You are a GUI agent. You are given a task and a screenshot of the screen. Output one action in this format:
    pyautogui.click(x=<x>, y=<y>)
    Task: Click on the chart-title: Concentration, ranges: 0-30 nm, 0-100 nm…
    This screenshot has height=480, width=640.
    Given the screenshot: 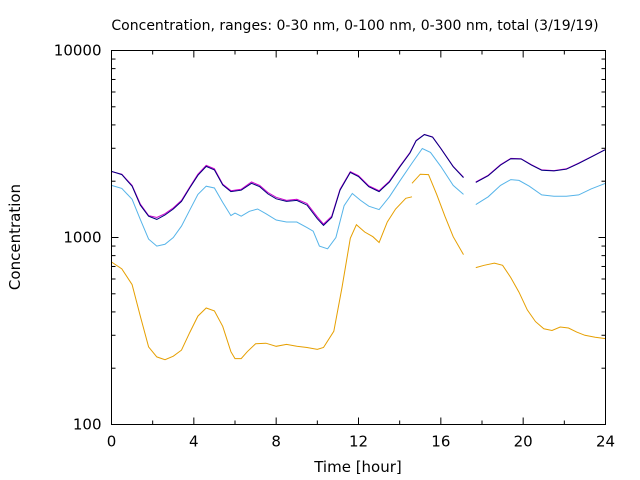 What is the action you would take?
    pyautogui.click(x=354, y=26)
    